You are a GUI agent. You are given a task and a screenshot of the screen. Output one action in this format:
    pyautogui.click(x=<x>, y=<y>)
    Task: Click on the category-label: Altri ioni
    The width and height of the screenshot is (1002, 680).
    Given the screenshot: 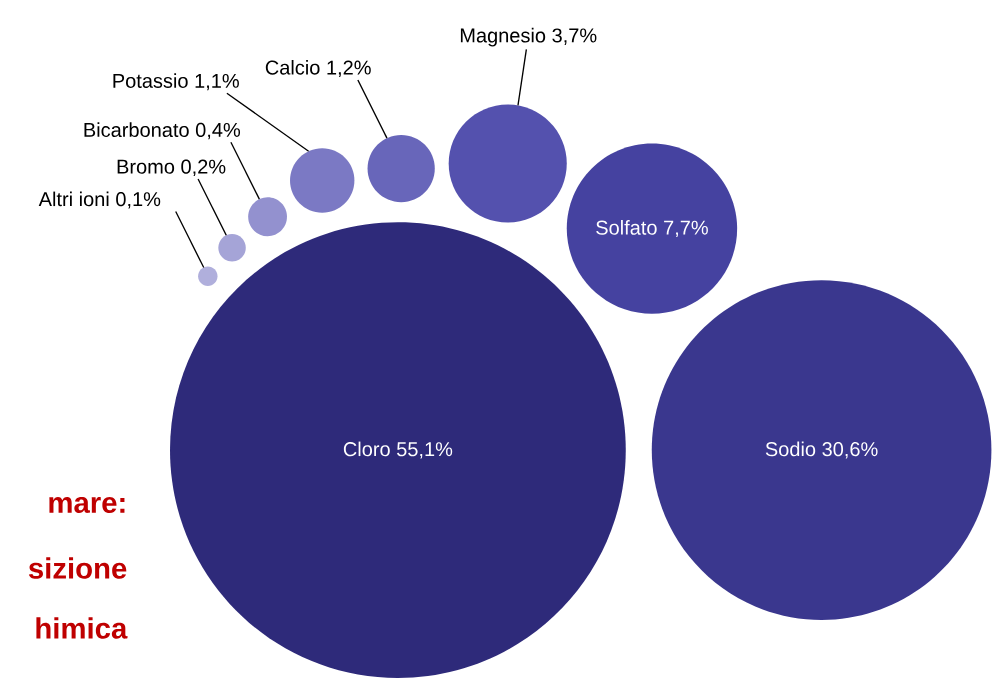 What is the action you would take?
    pyautogui.click(x=73, y=199)
    